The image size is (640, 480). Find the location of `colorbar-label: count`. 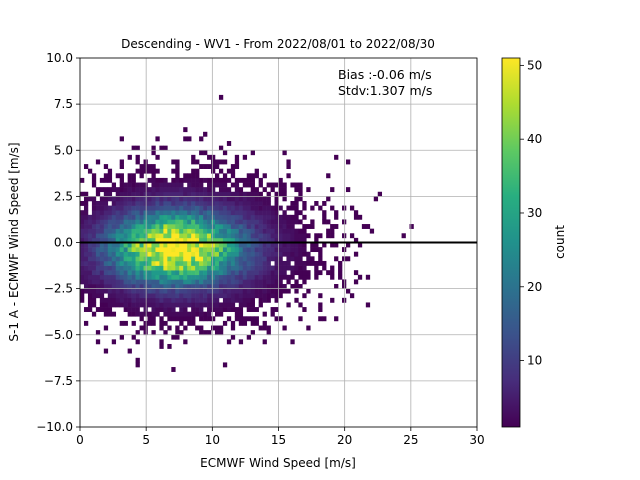

colorbar-label: count is located at coordinates (560, 242).